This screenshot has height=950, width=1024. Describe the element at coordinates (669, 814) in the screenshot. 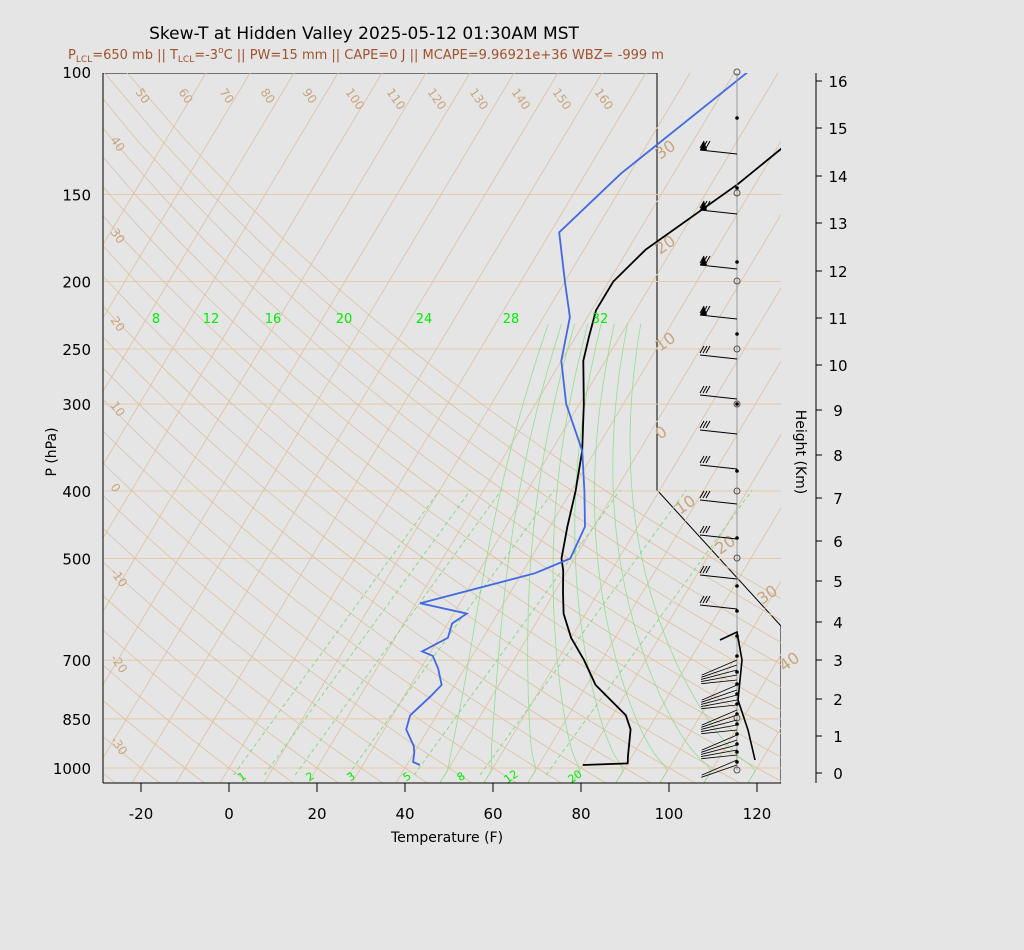

I see `x-tick-label: 100` at that location.